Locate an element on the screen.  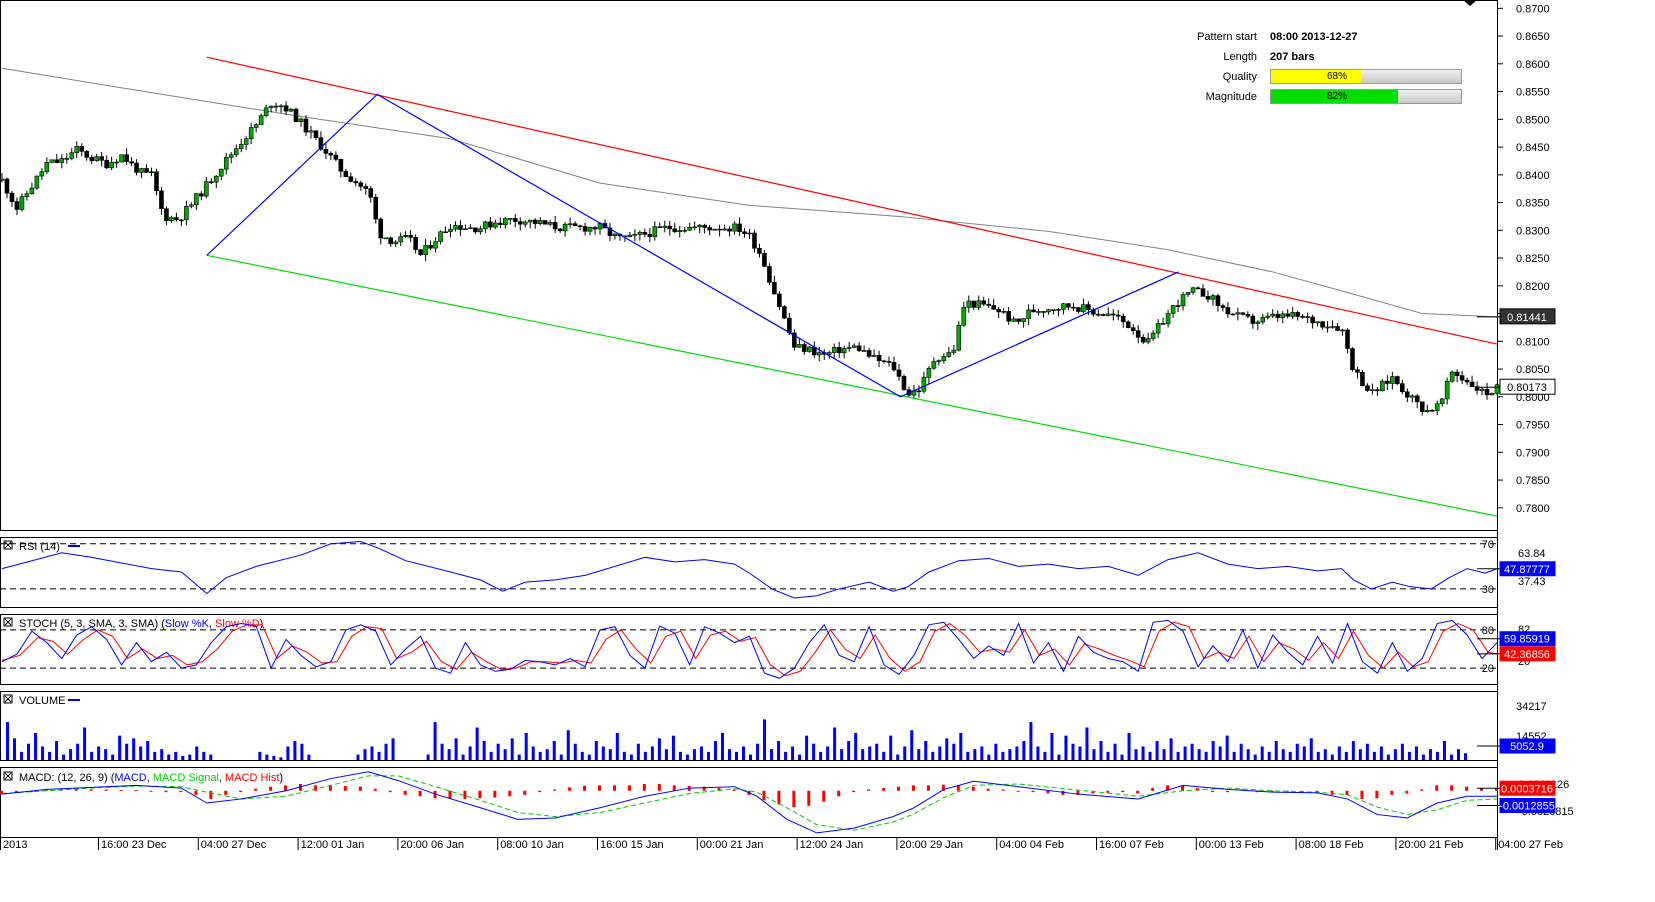
pattern-start-row: Pattern start 08:00 2013-12-27 is located at coordinates (1345, 38).